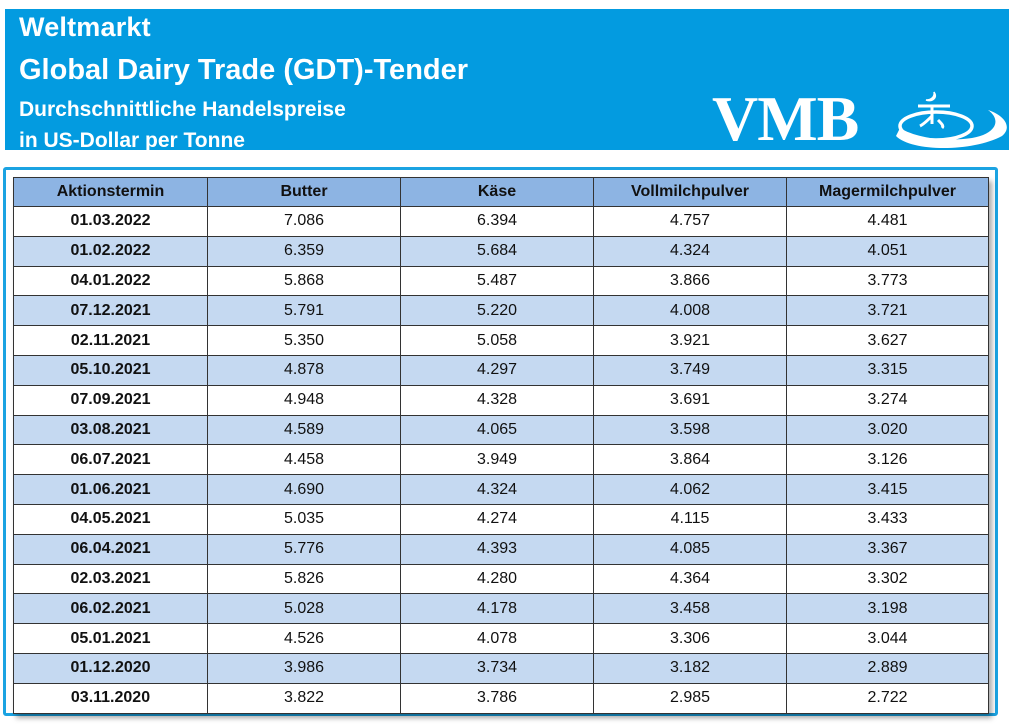 The height and width of the screenshot is (724, 1010). I want to click on cell-butter: 5.791, so click(304, 311).